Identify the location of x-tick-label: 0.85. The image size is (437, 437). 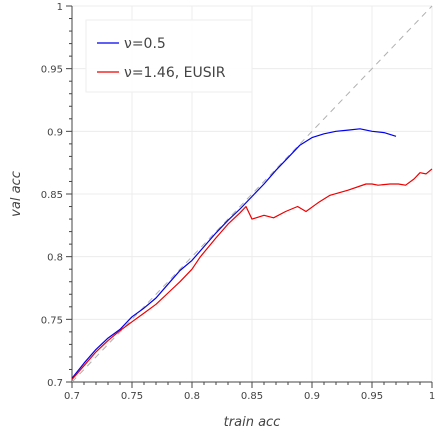
(252, 396).